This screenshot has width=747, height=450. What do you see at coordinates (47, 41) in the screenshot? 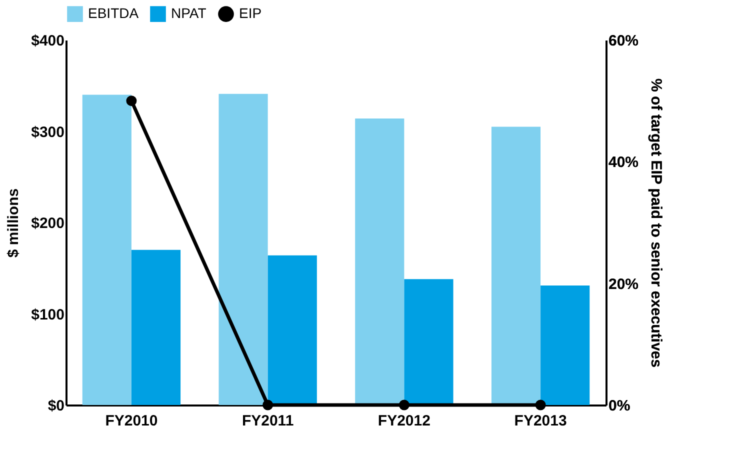
I see `y-tick-label: $400` at bounding box center [47, 41].